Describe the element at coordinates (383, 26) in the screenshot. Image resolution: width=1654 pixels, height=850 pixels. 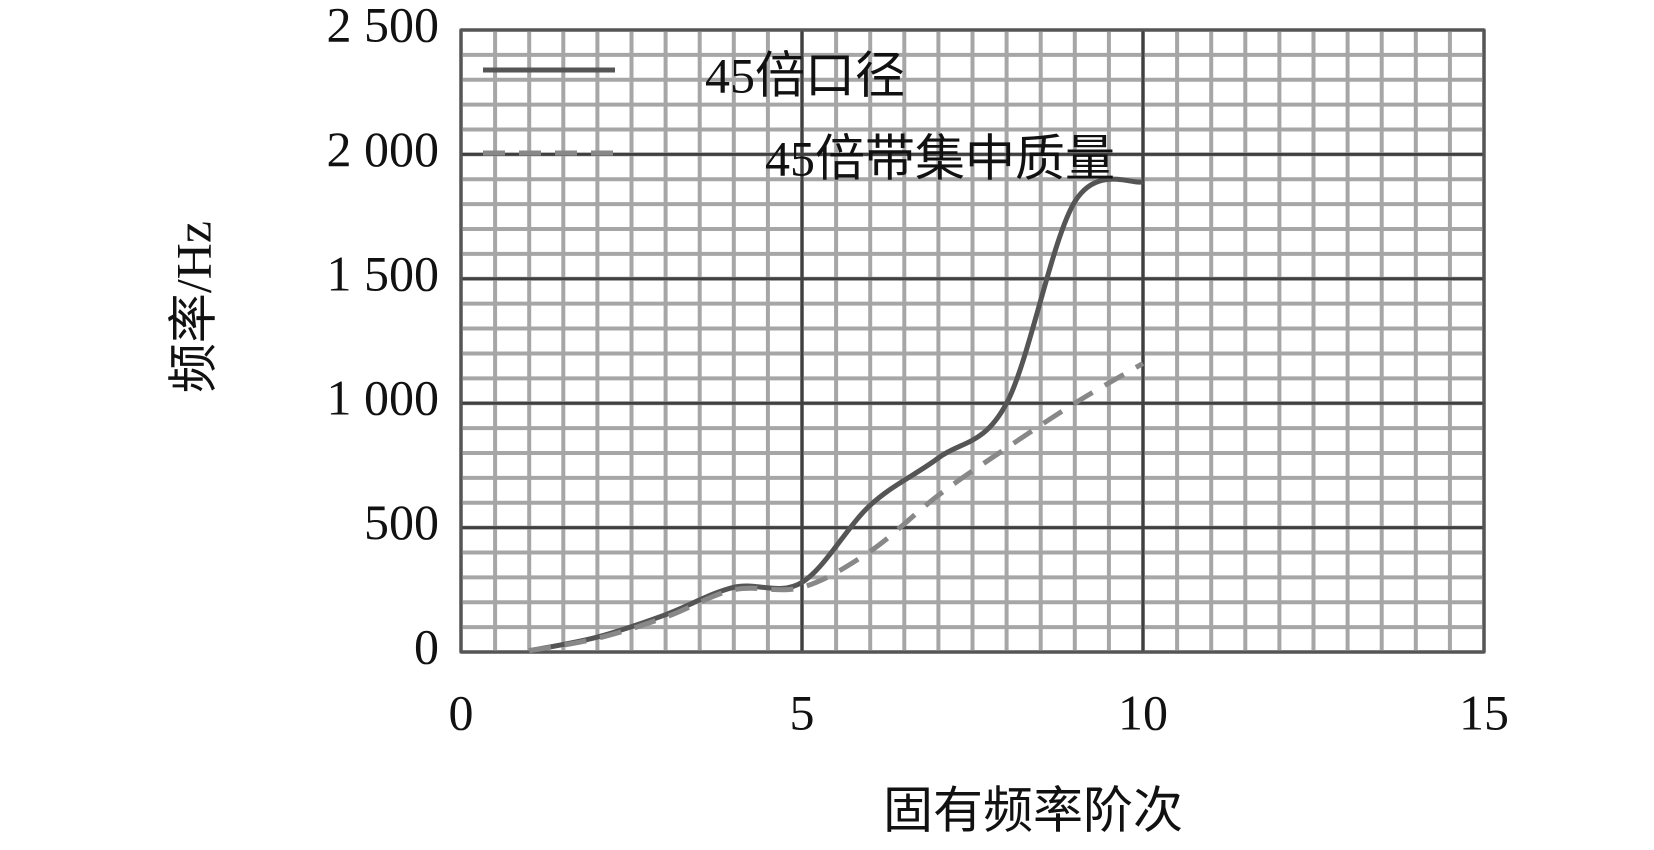
I see `y-tick-label: 2 500` at that location.